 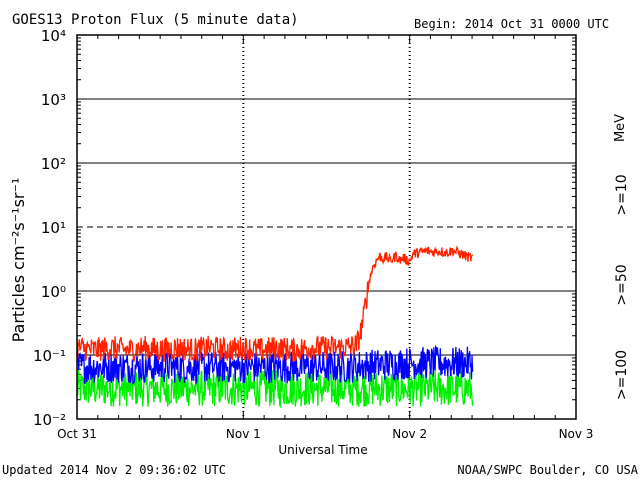 What do you see at coordinates (576, 434) in the screenshot?
I see `x-tick-label: Nov 3` at bounding box center [576, 434].